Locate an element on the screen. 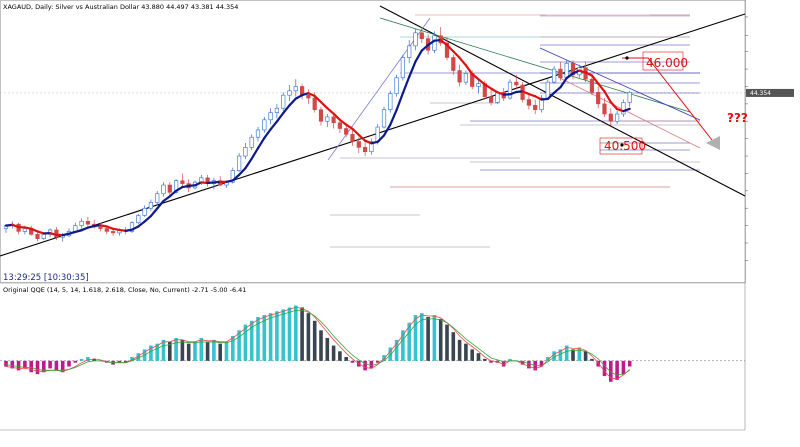 This screenshot has height=447, width=800. question-annotation: ??? is located at coordinates (737, 118).